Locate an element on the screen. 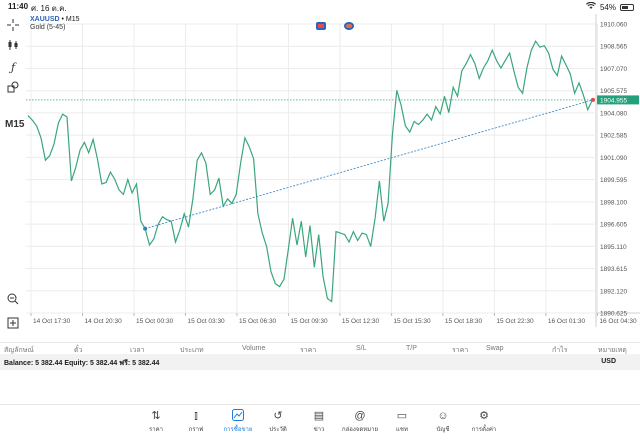 The width and height of the screenshot is (640, 447). x-tick-label: 15 Oct 12:30 is located at coordinates (361, 321).